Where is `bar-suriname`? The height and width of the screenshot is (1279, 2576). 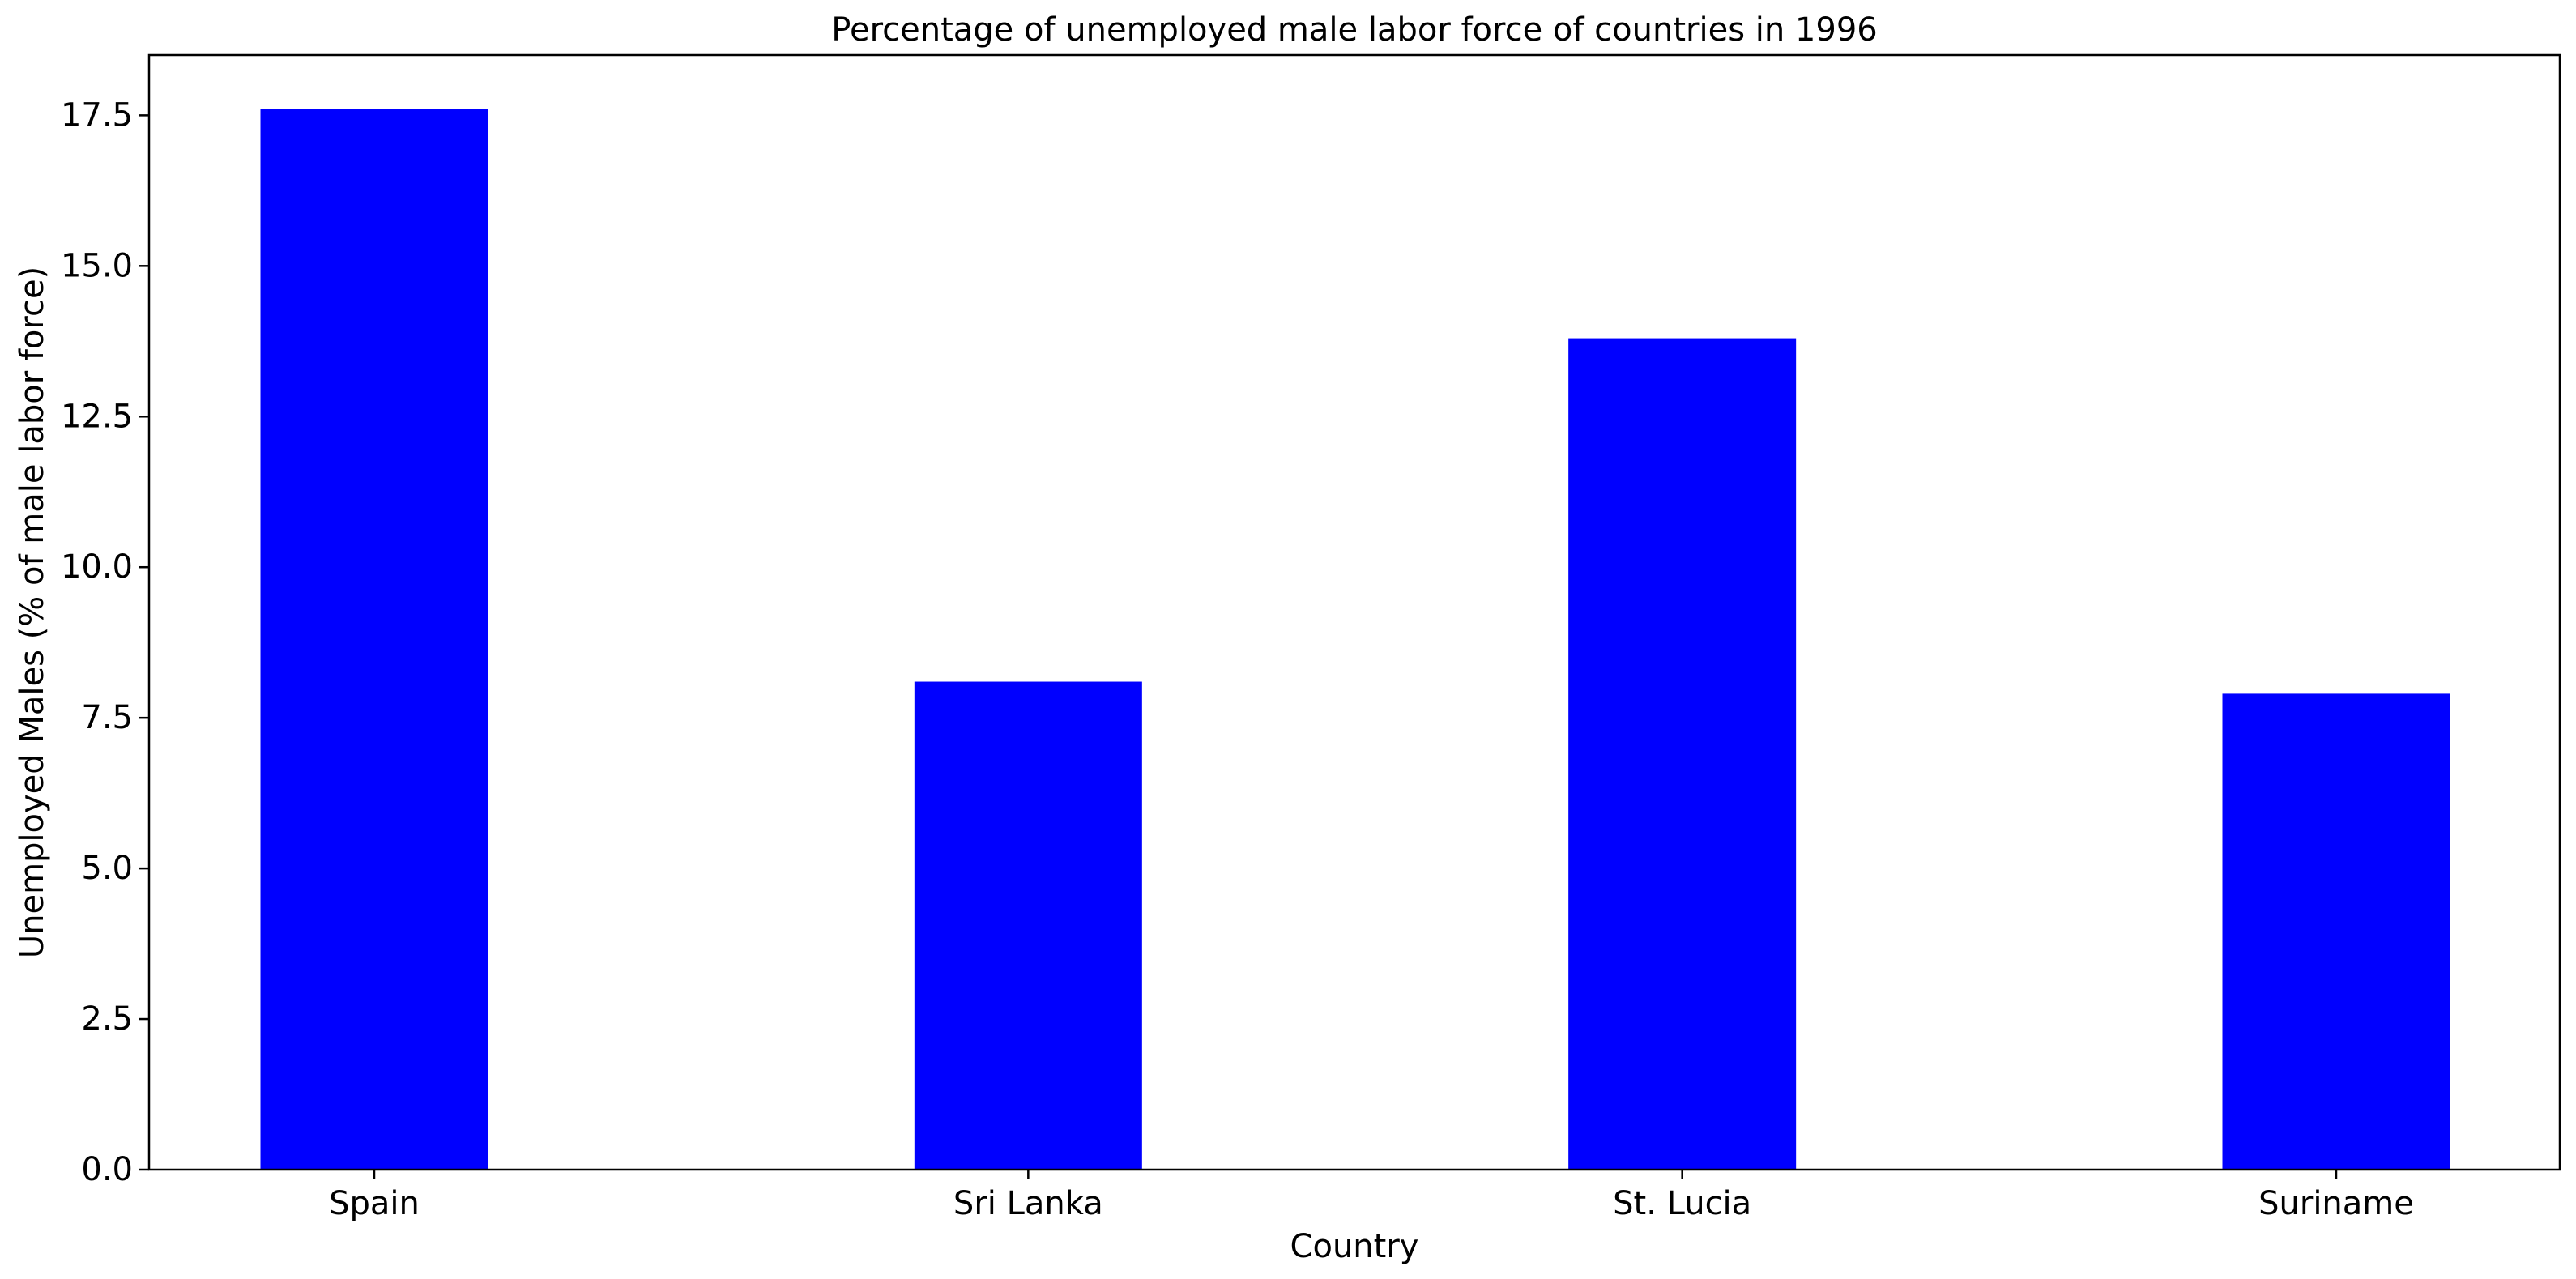 bar-suriname is located at coordinates (2336, 931).